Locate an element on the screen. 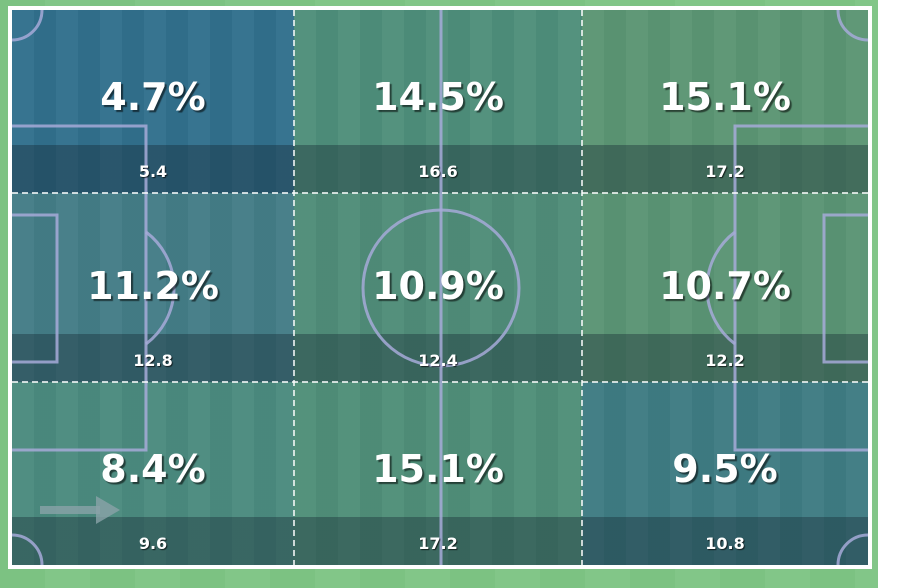 The width and height of the screenshot is (900, 588). right-goal-area is located at coordinates (845, 288).